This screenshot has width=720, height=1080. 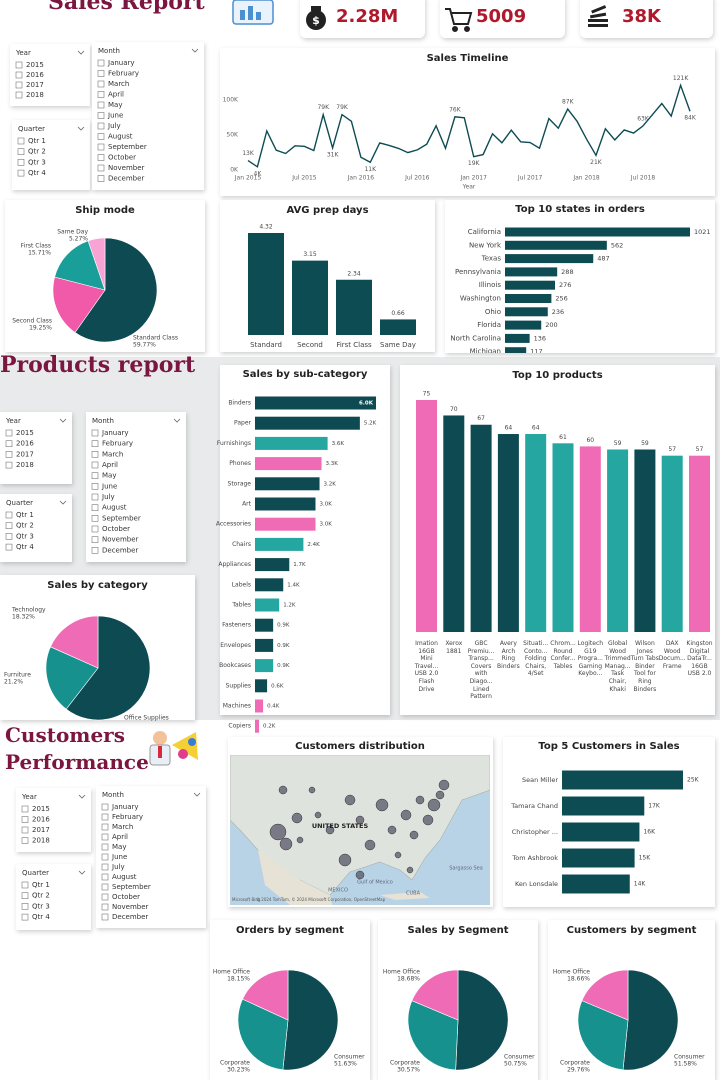 I want to click on x-tick-label: Second, so click(x=310, y=345).